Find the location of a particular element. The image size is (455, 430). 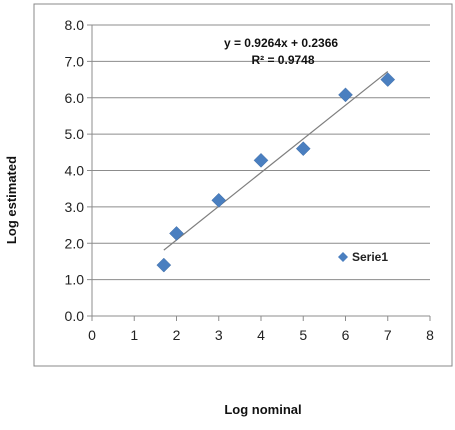

x-tick-label: 6 is located at coordinates (346, 335).